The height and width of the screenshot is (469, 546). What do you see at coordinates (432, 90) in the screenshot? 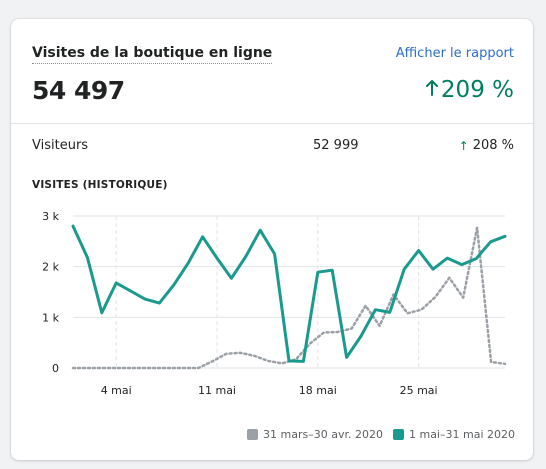
I see `arrow-up-icon` at bounding box center [432, 90].